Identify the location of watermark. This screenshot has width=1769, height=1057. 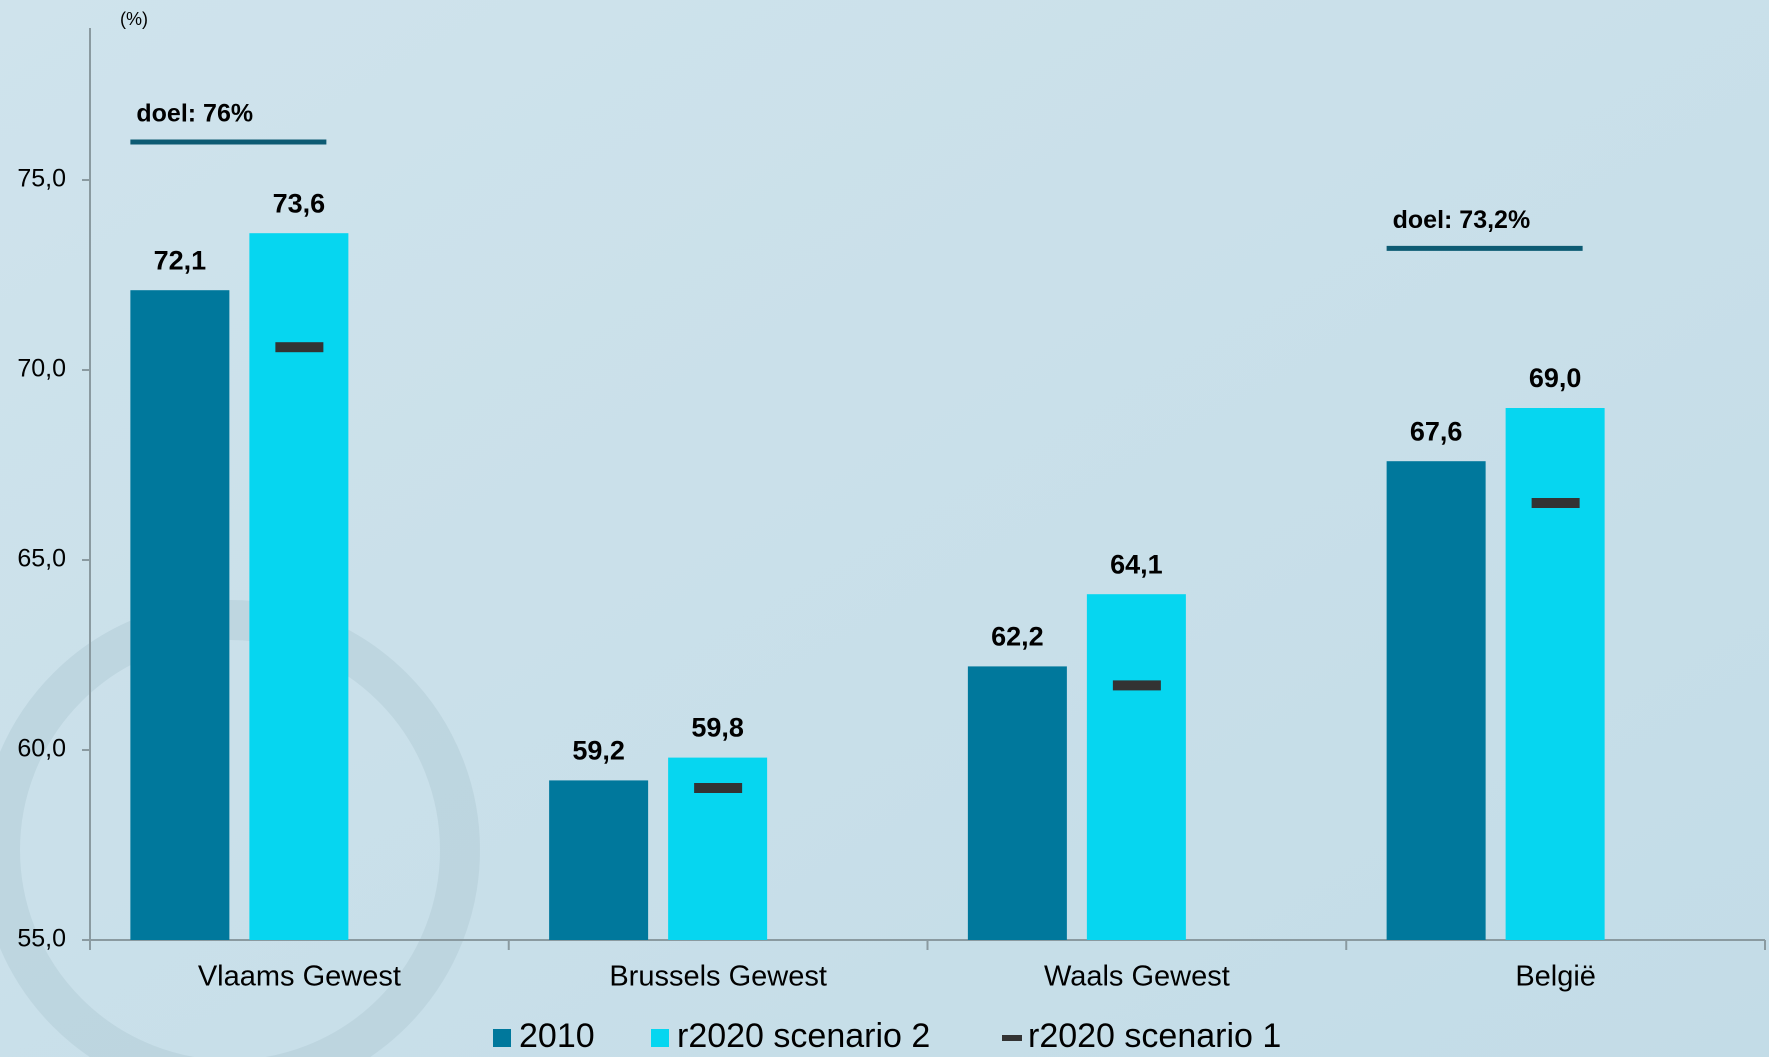
(240, 828).